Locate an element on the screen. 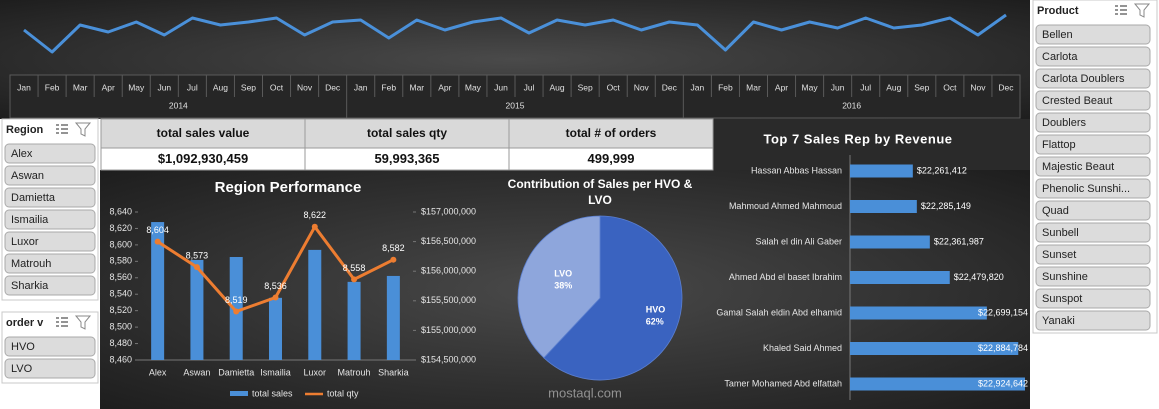 The width and height of the screenshot is (1159, 409). data-label: 8,622 is located at coordinates (315, 215).